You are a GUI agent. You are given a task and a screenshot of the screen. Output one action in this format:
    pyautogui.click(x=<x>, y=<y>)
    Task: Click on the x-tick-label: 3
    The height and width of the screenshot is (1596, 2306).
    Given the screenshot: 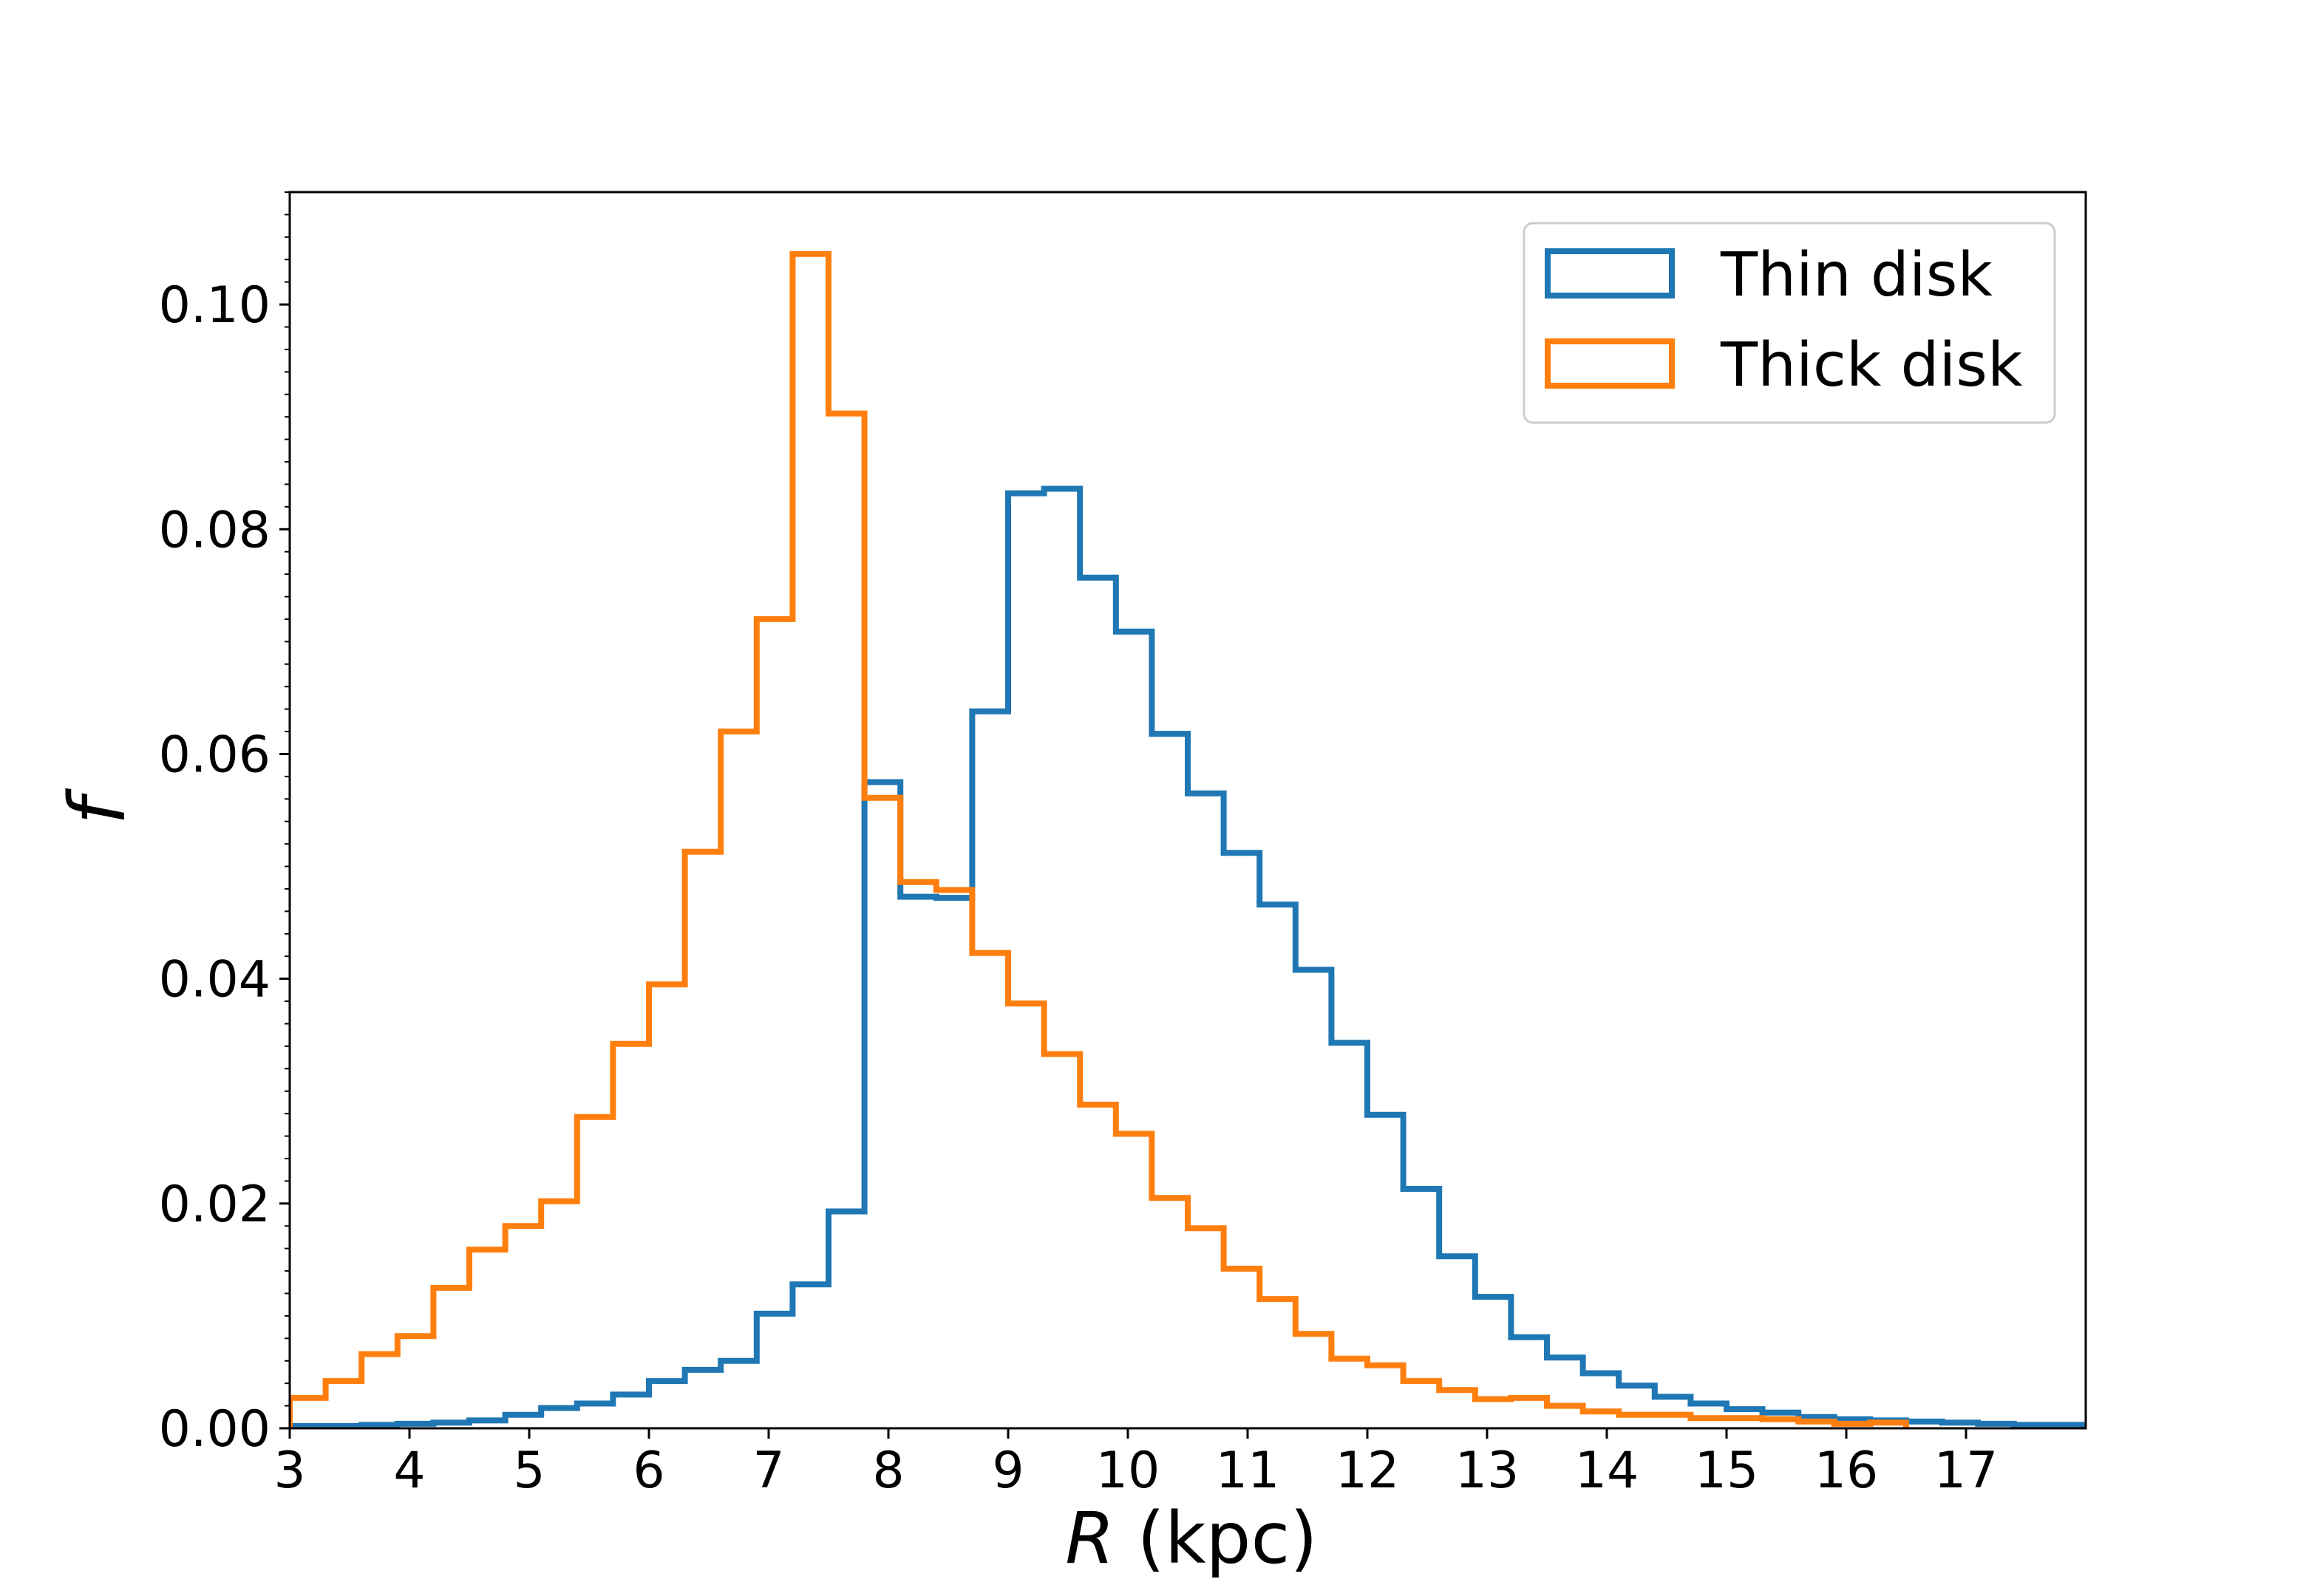 What is the action you would take?
    pyautogui.click(x=289, y=1471)
    